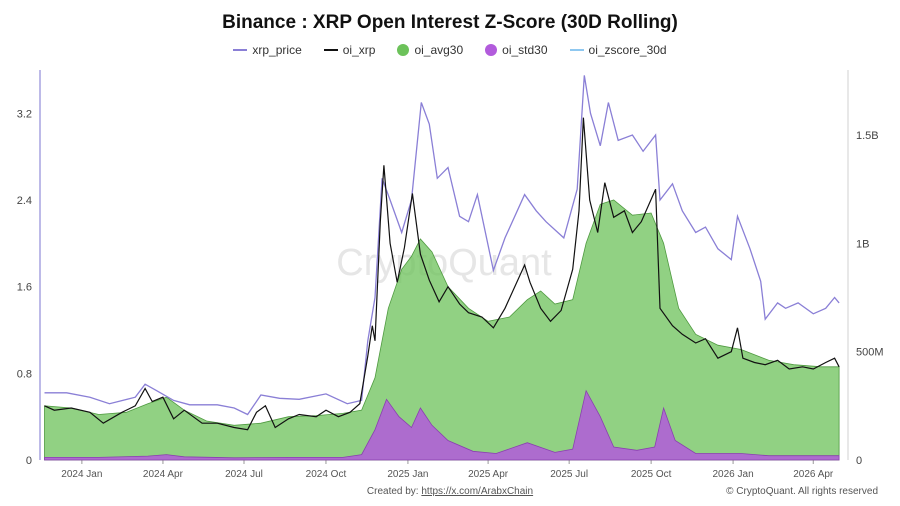 The image size is (900, 506). What do you see at coordinates (81, 474) in the screenshot?
I see `x-tick-label: 2024 Jan` at bounding box center [81, 474].